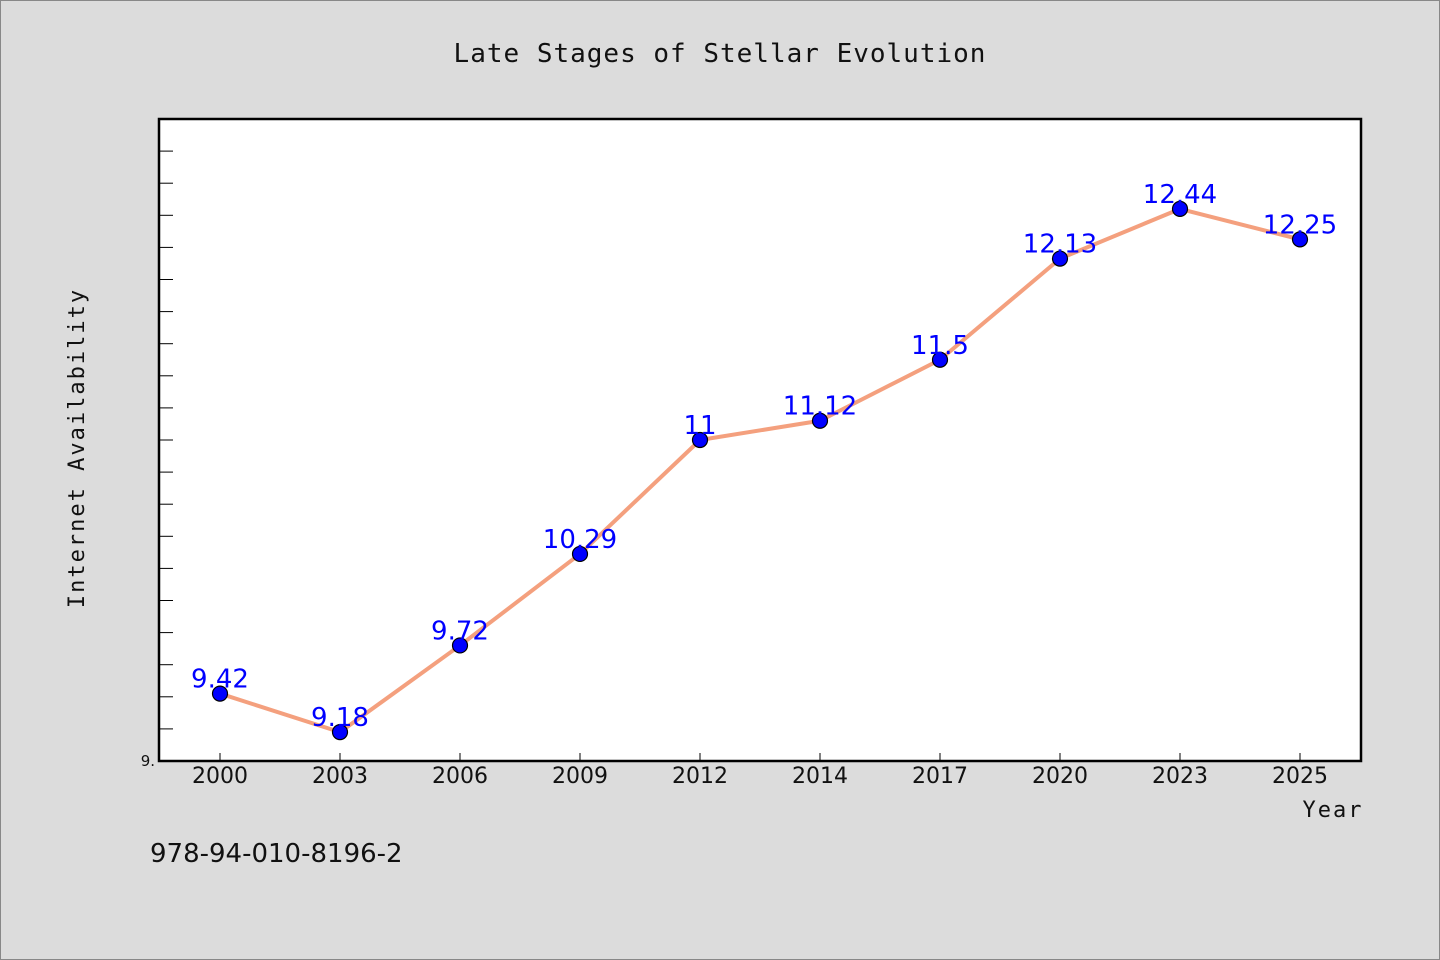 The height and width of the screenshot is (960, 1440). Describe the element at coordinates (148, 761) in the screenshot. I see `y-tick-label: 9.` at that location.